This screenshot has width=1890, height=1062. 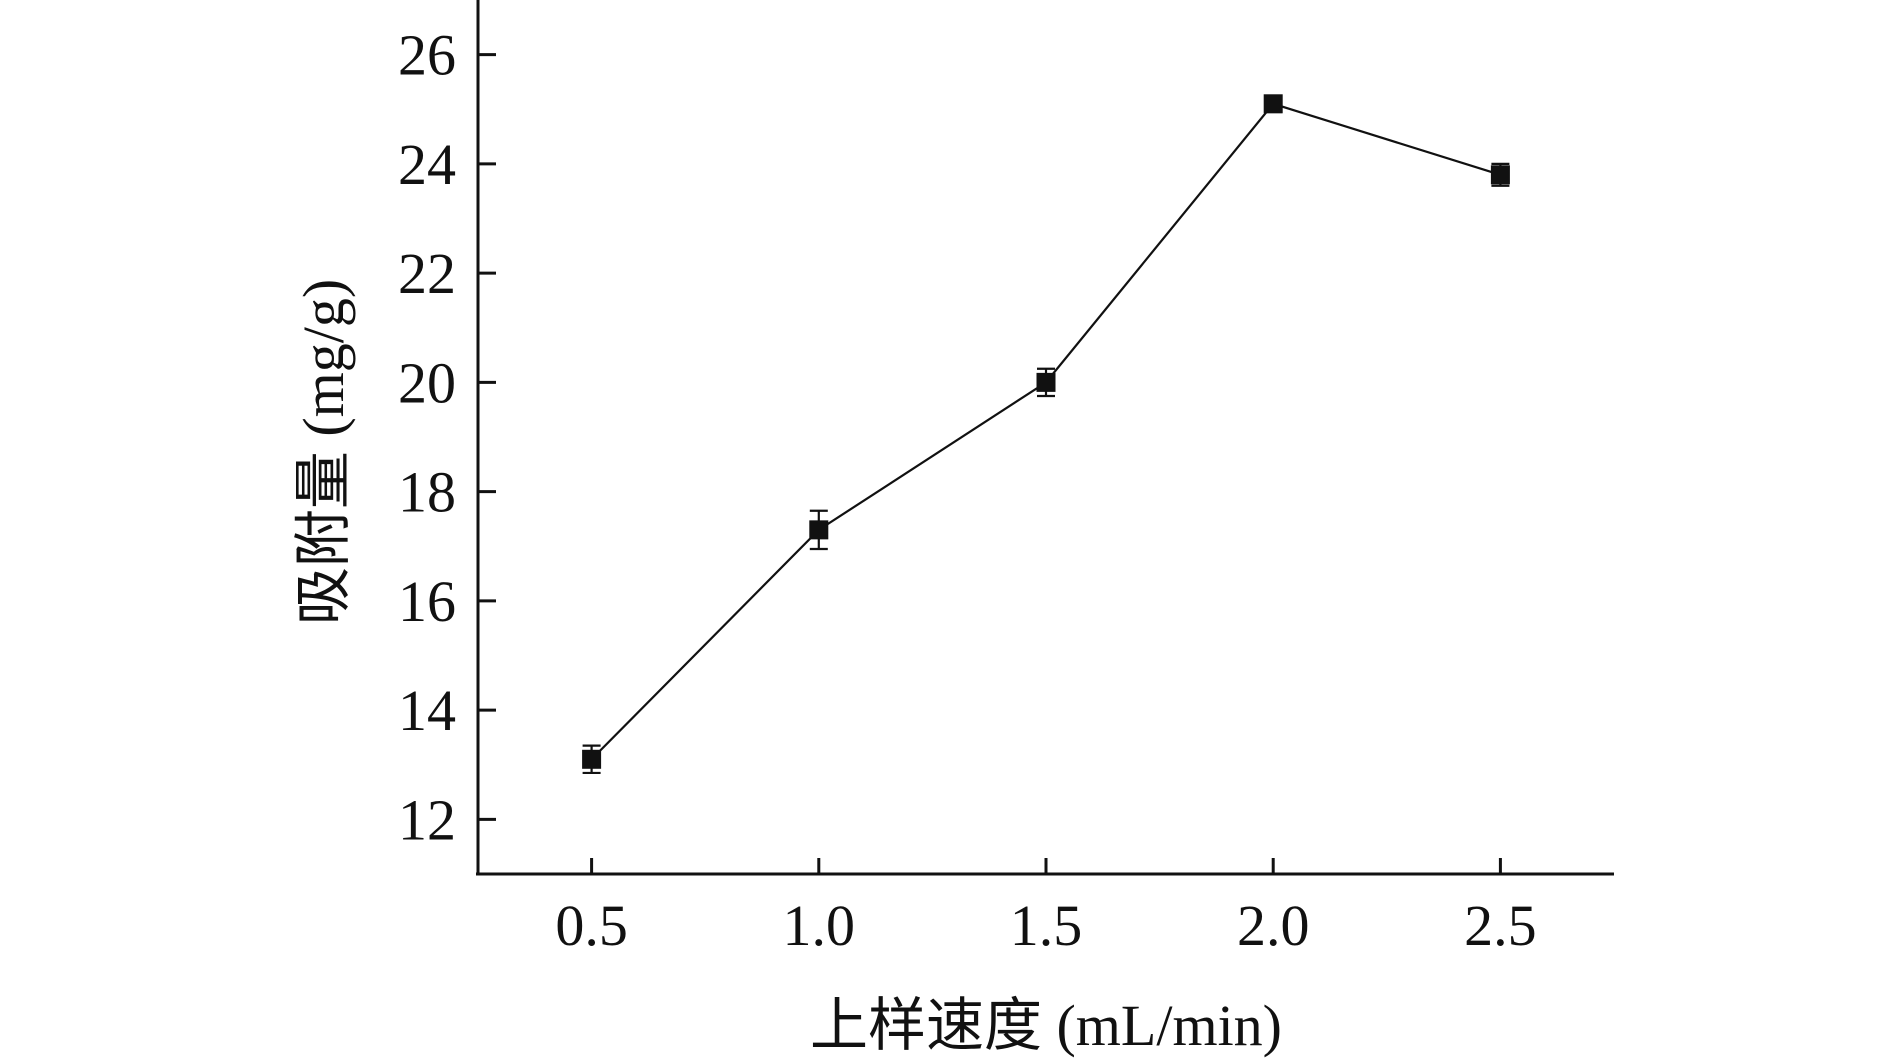 What do you see at coordinates (1046, 925) in the screenshot?
I see `x-tick-label: 1.5` at bounding box center [1046, 925].